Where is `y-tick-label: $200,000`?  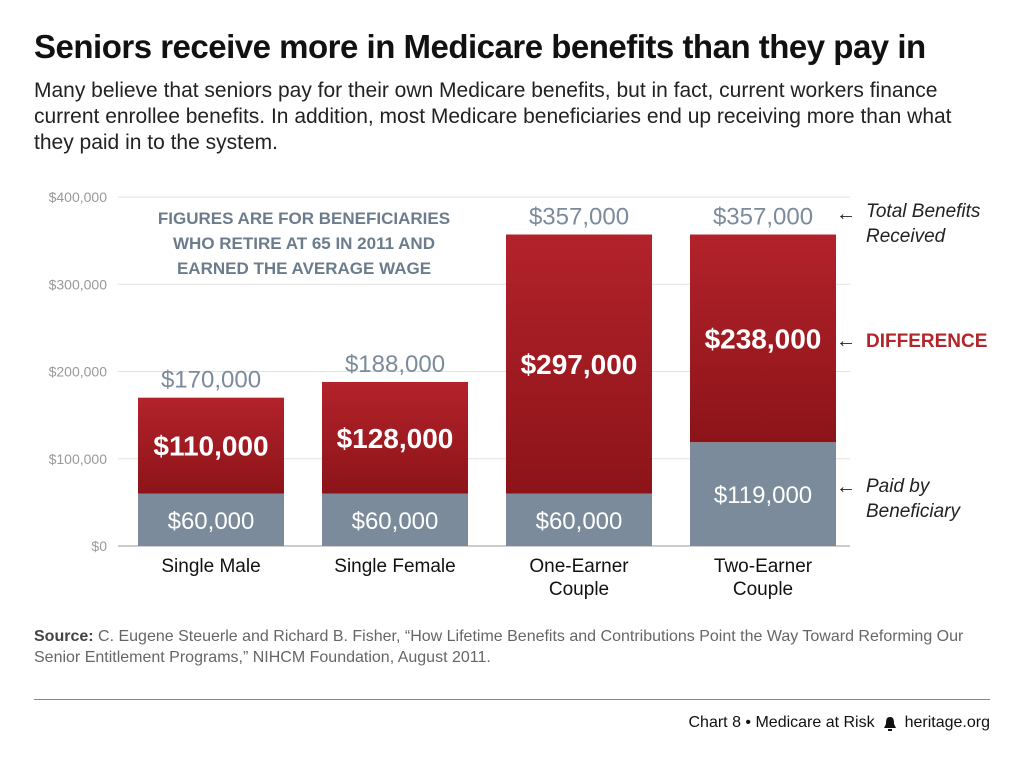
y-tick-label: $200,000 is located at coordinates (78, 372).